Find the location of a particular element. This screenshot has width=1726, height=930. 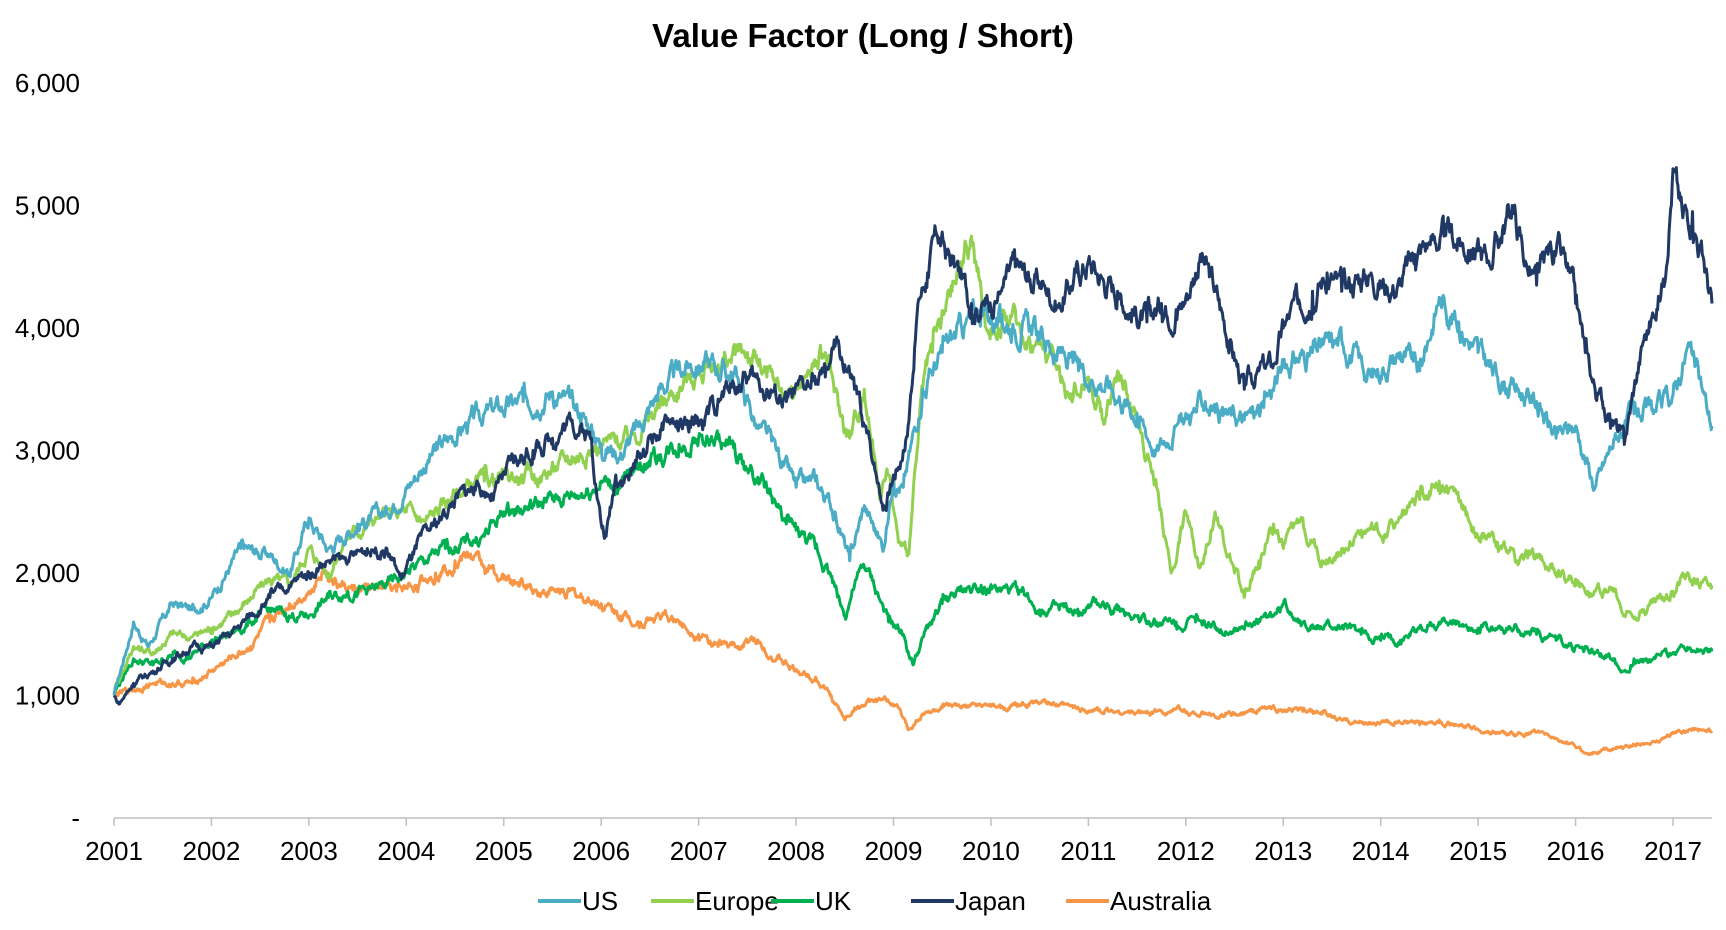

y-axis: - 1,000 2,000 3,000 4,000 5,000 6,000 is located at coordinates (47, 450).